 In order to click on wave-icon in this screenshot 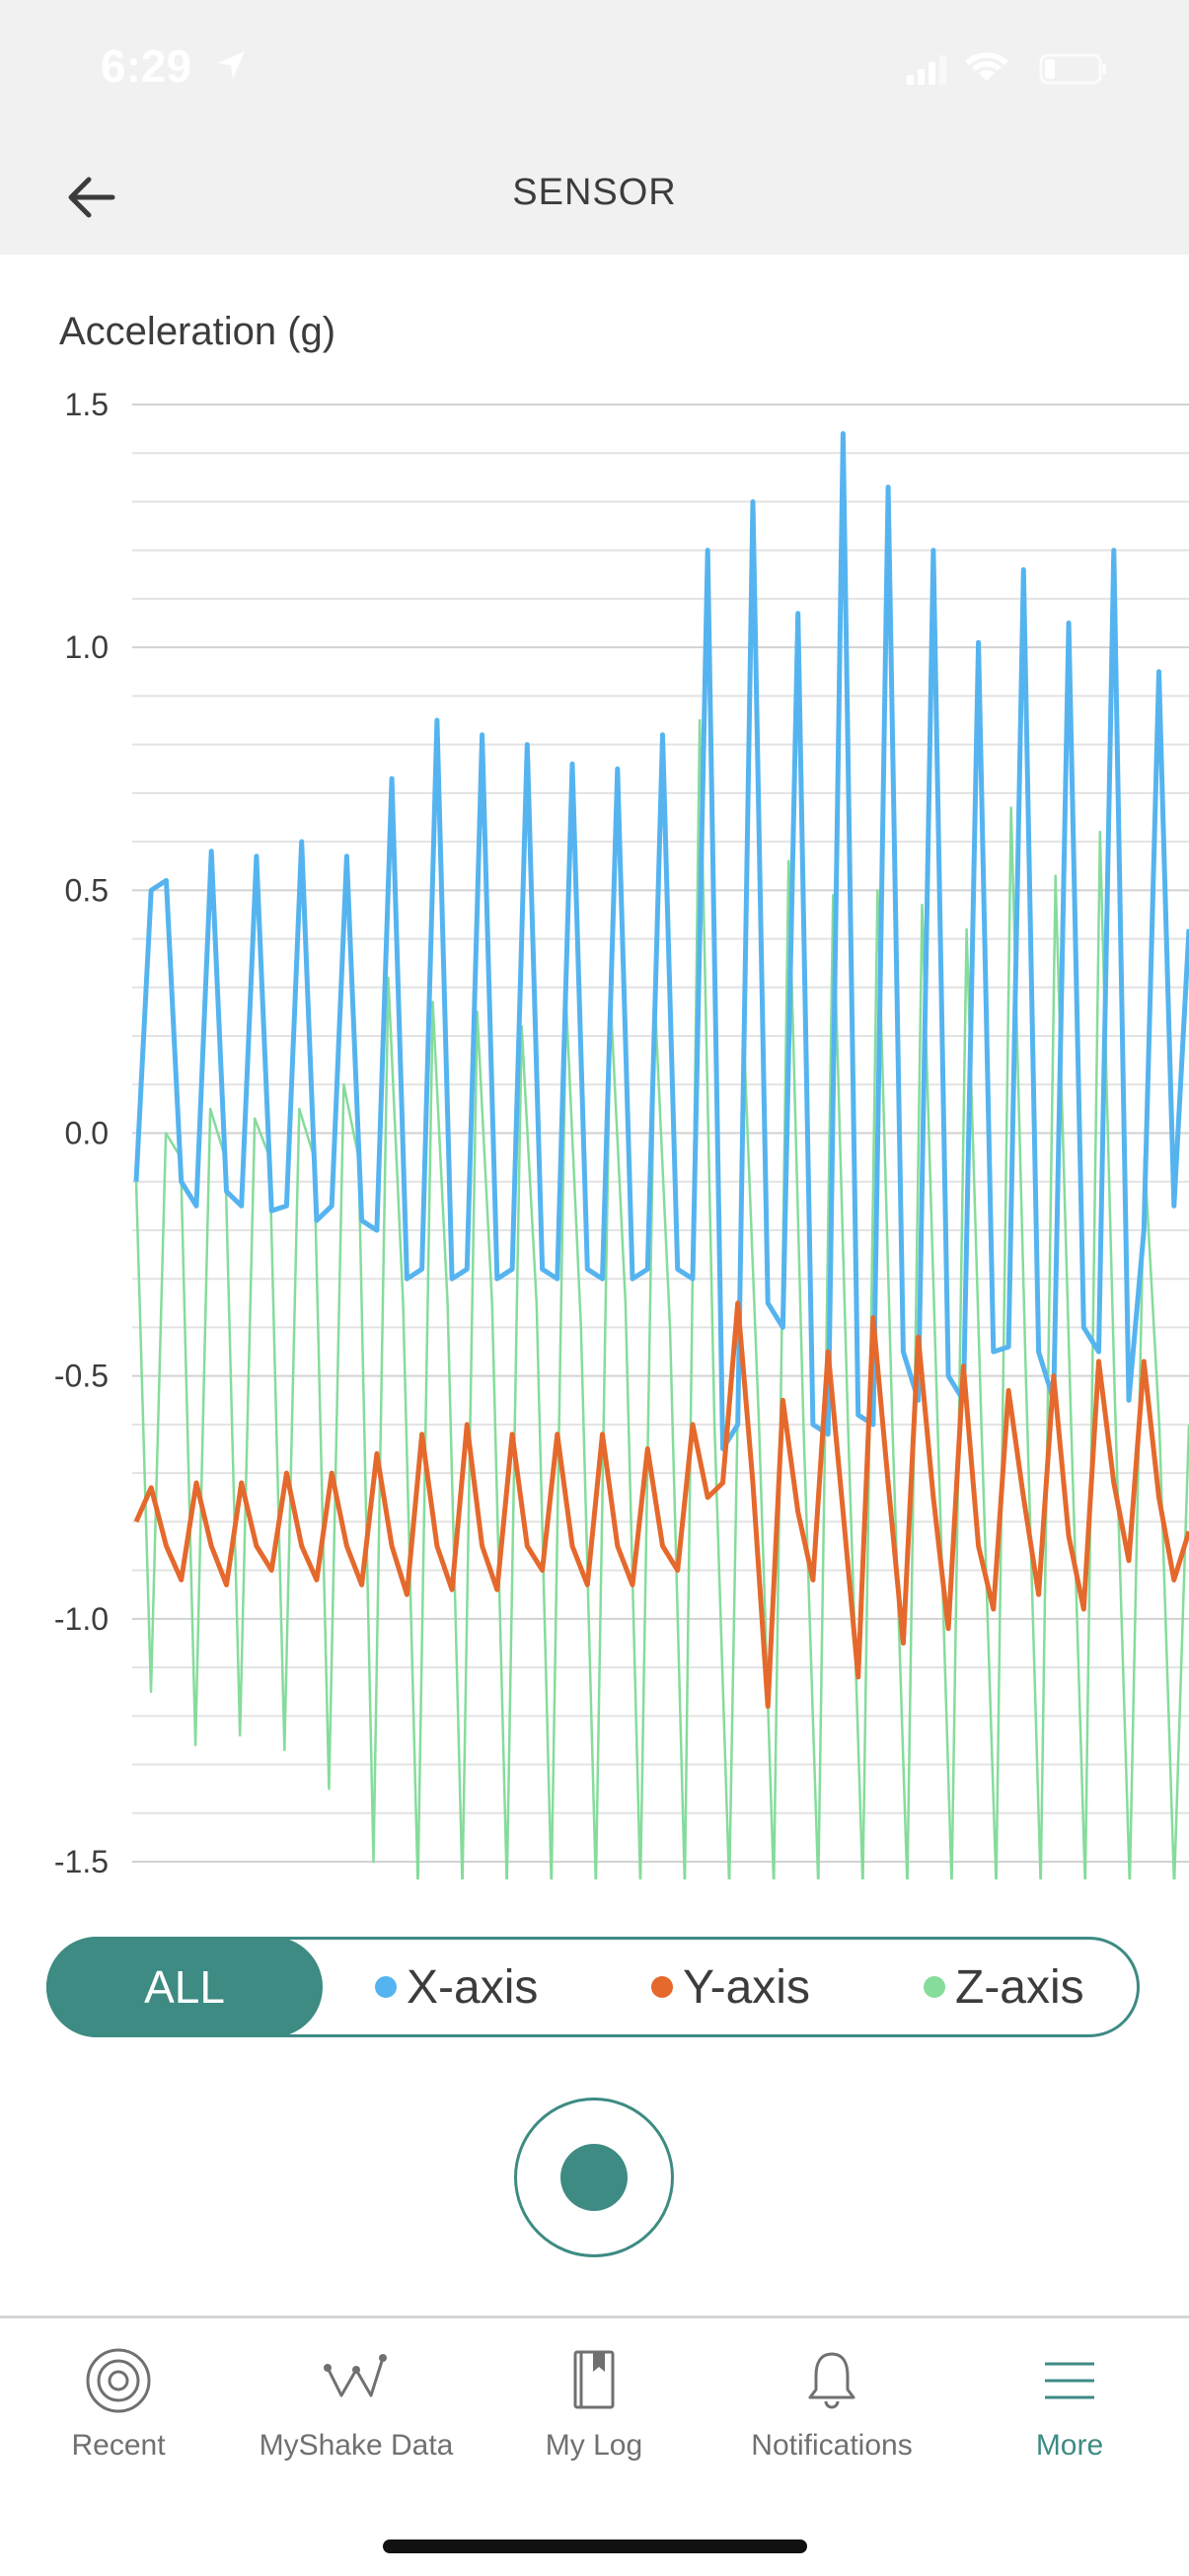, I will do `click(356, 2375)`.